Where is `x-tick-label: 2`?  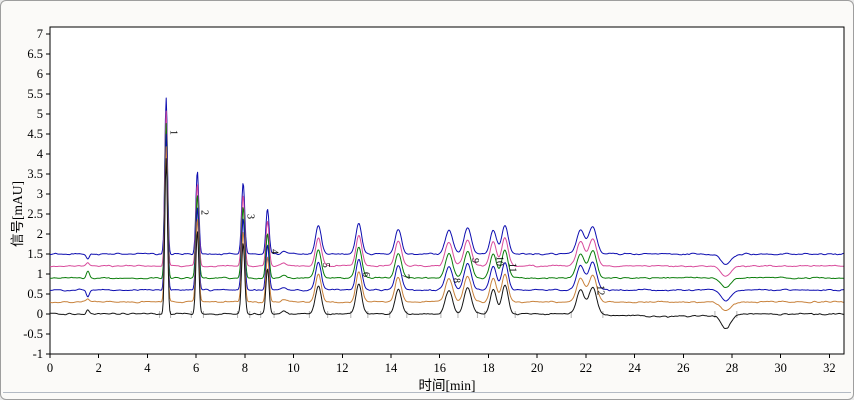
x-tick-label: 2 is located at coordinates (99, 368).